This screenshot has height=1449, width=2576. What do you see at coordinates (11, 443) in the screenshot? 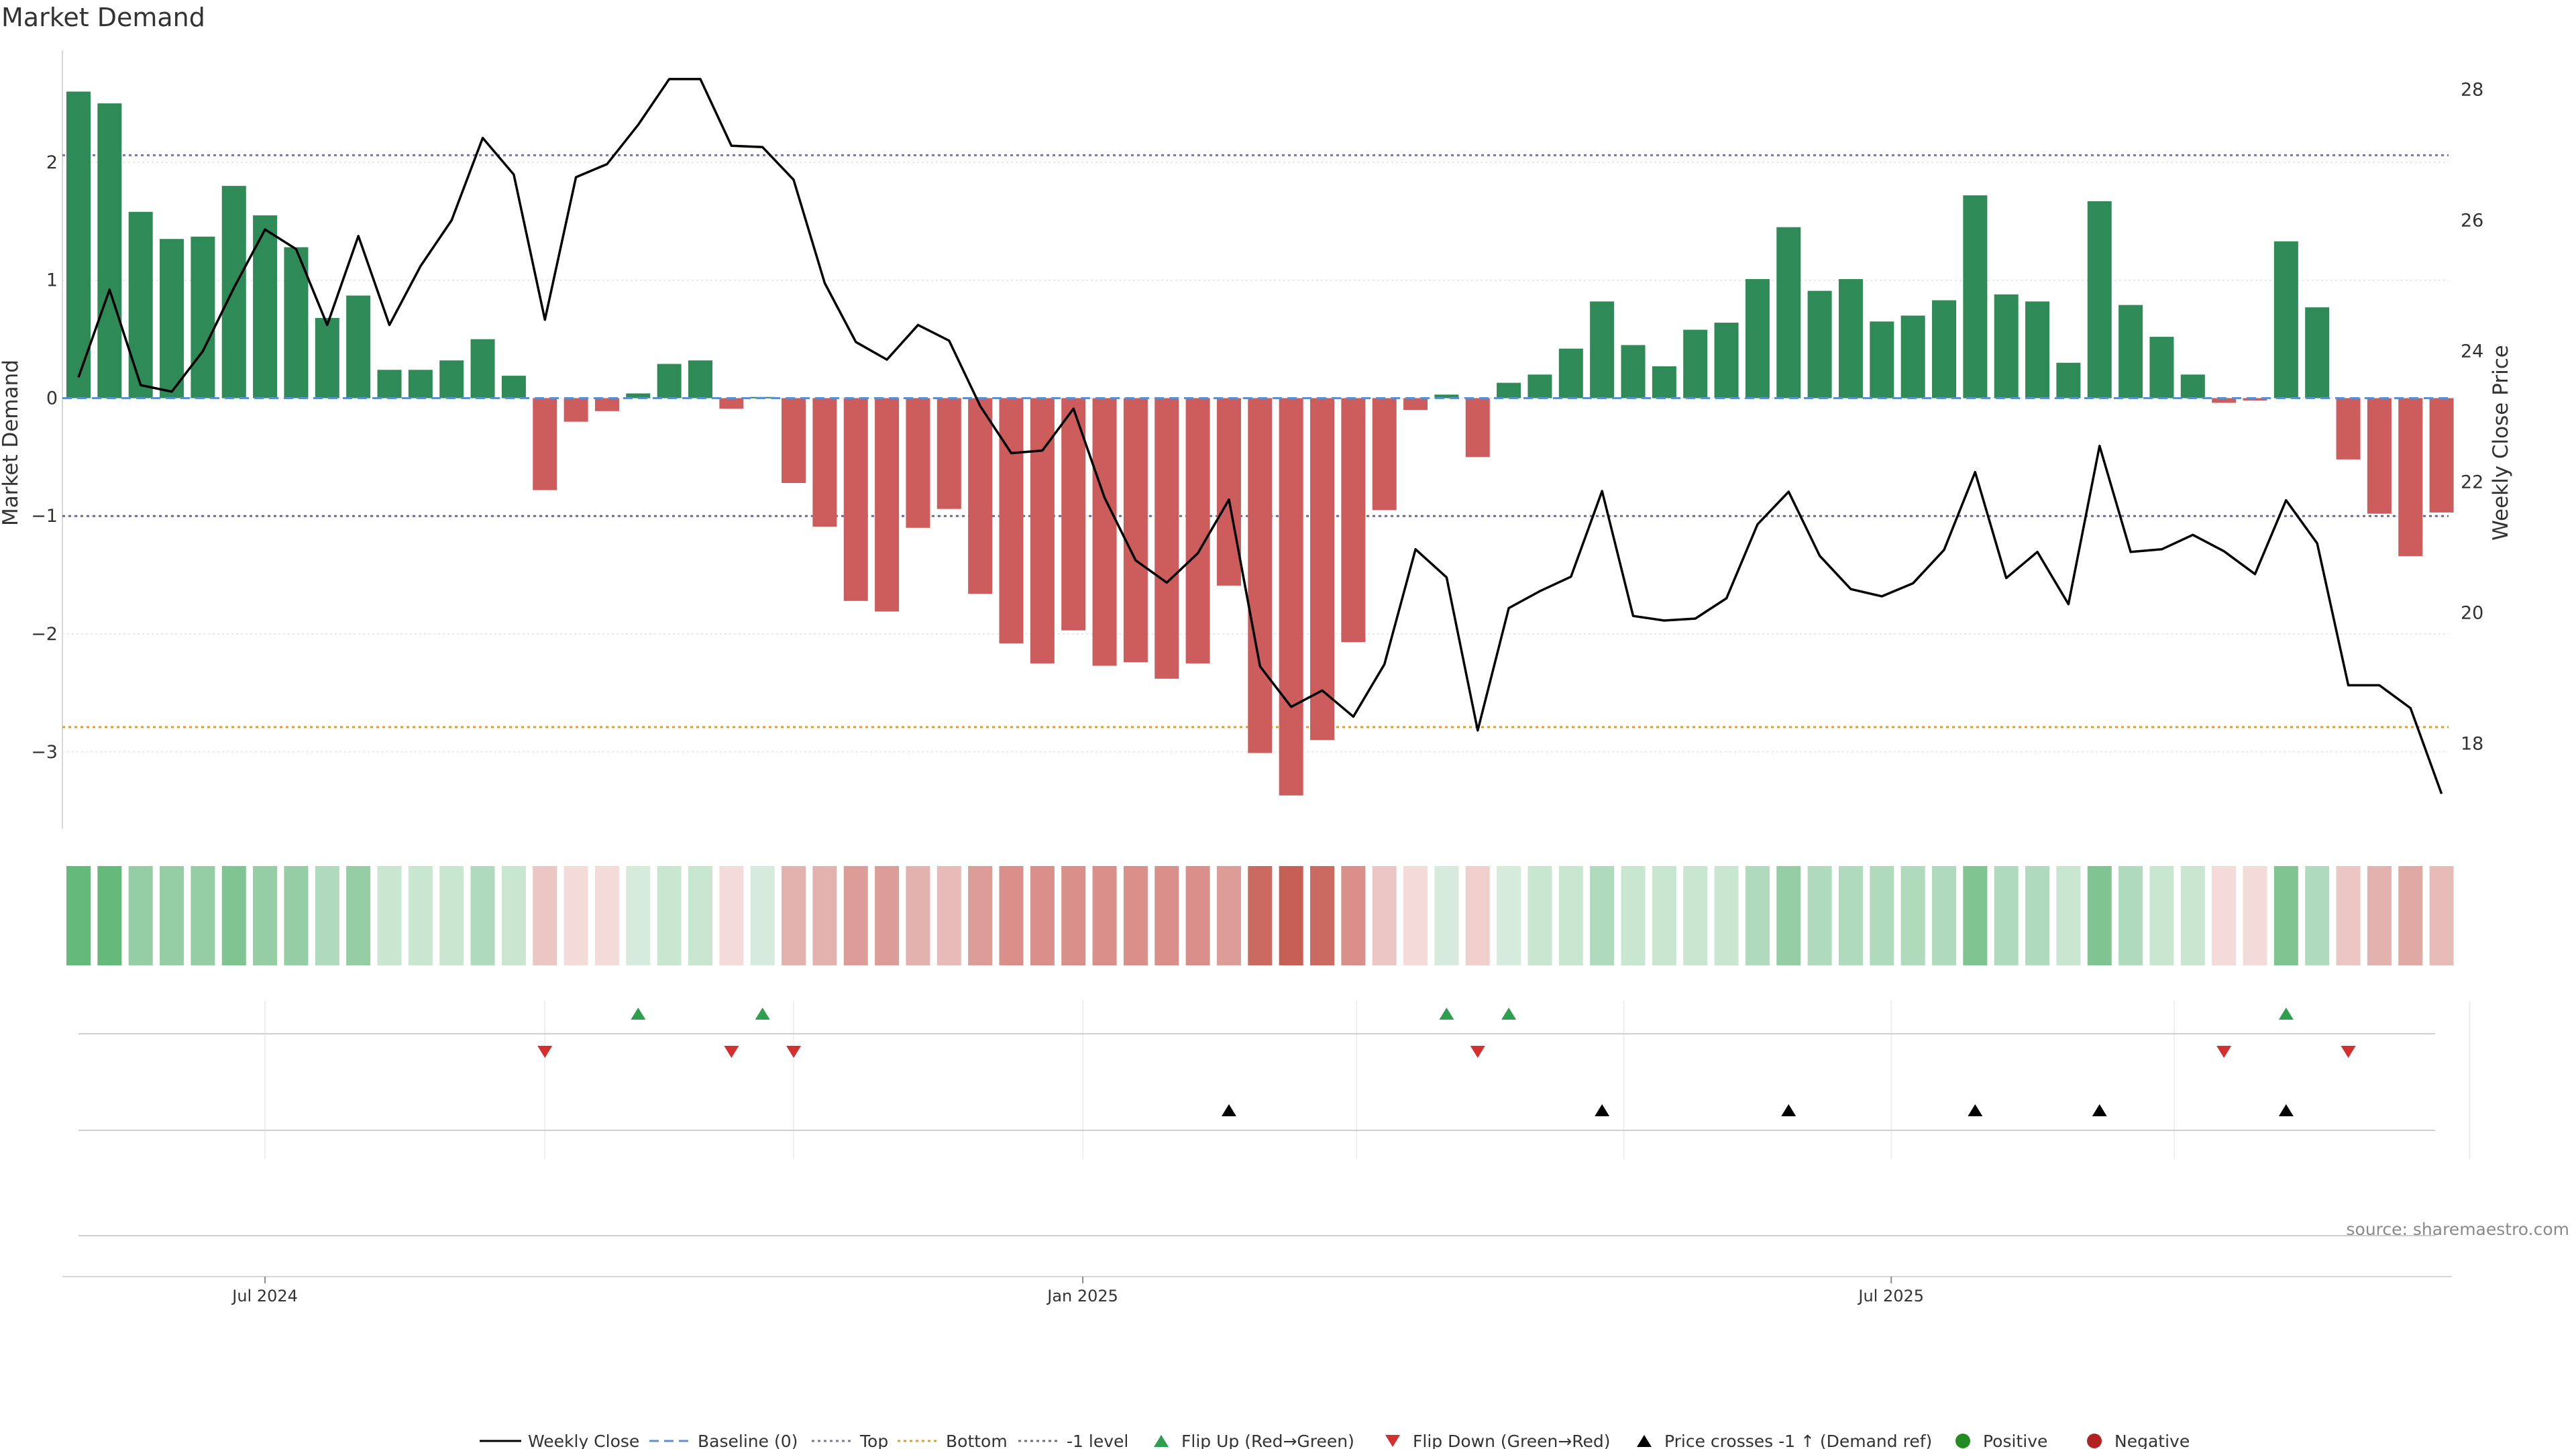
I see `left-axis-title: Market Demand` at bounding box center [11, 443].